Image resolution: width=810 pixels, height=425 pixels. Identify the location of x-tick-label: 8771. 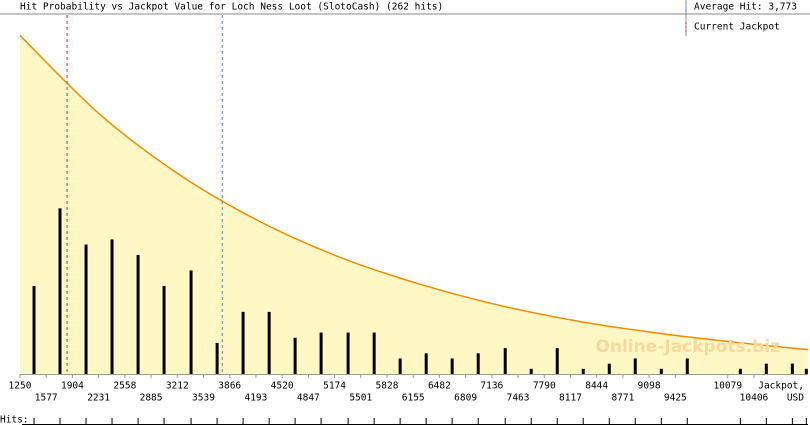
(622, 398).